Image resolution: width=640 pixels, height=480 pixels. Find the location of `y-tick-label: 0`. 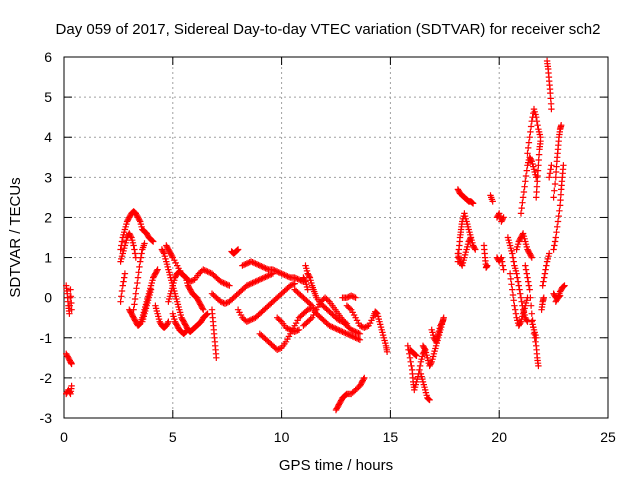

y-tick-label: 0 is located at coordinates (48, 298).